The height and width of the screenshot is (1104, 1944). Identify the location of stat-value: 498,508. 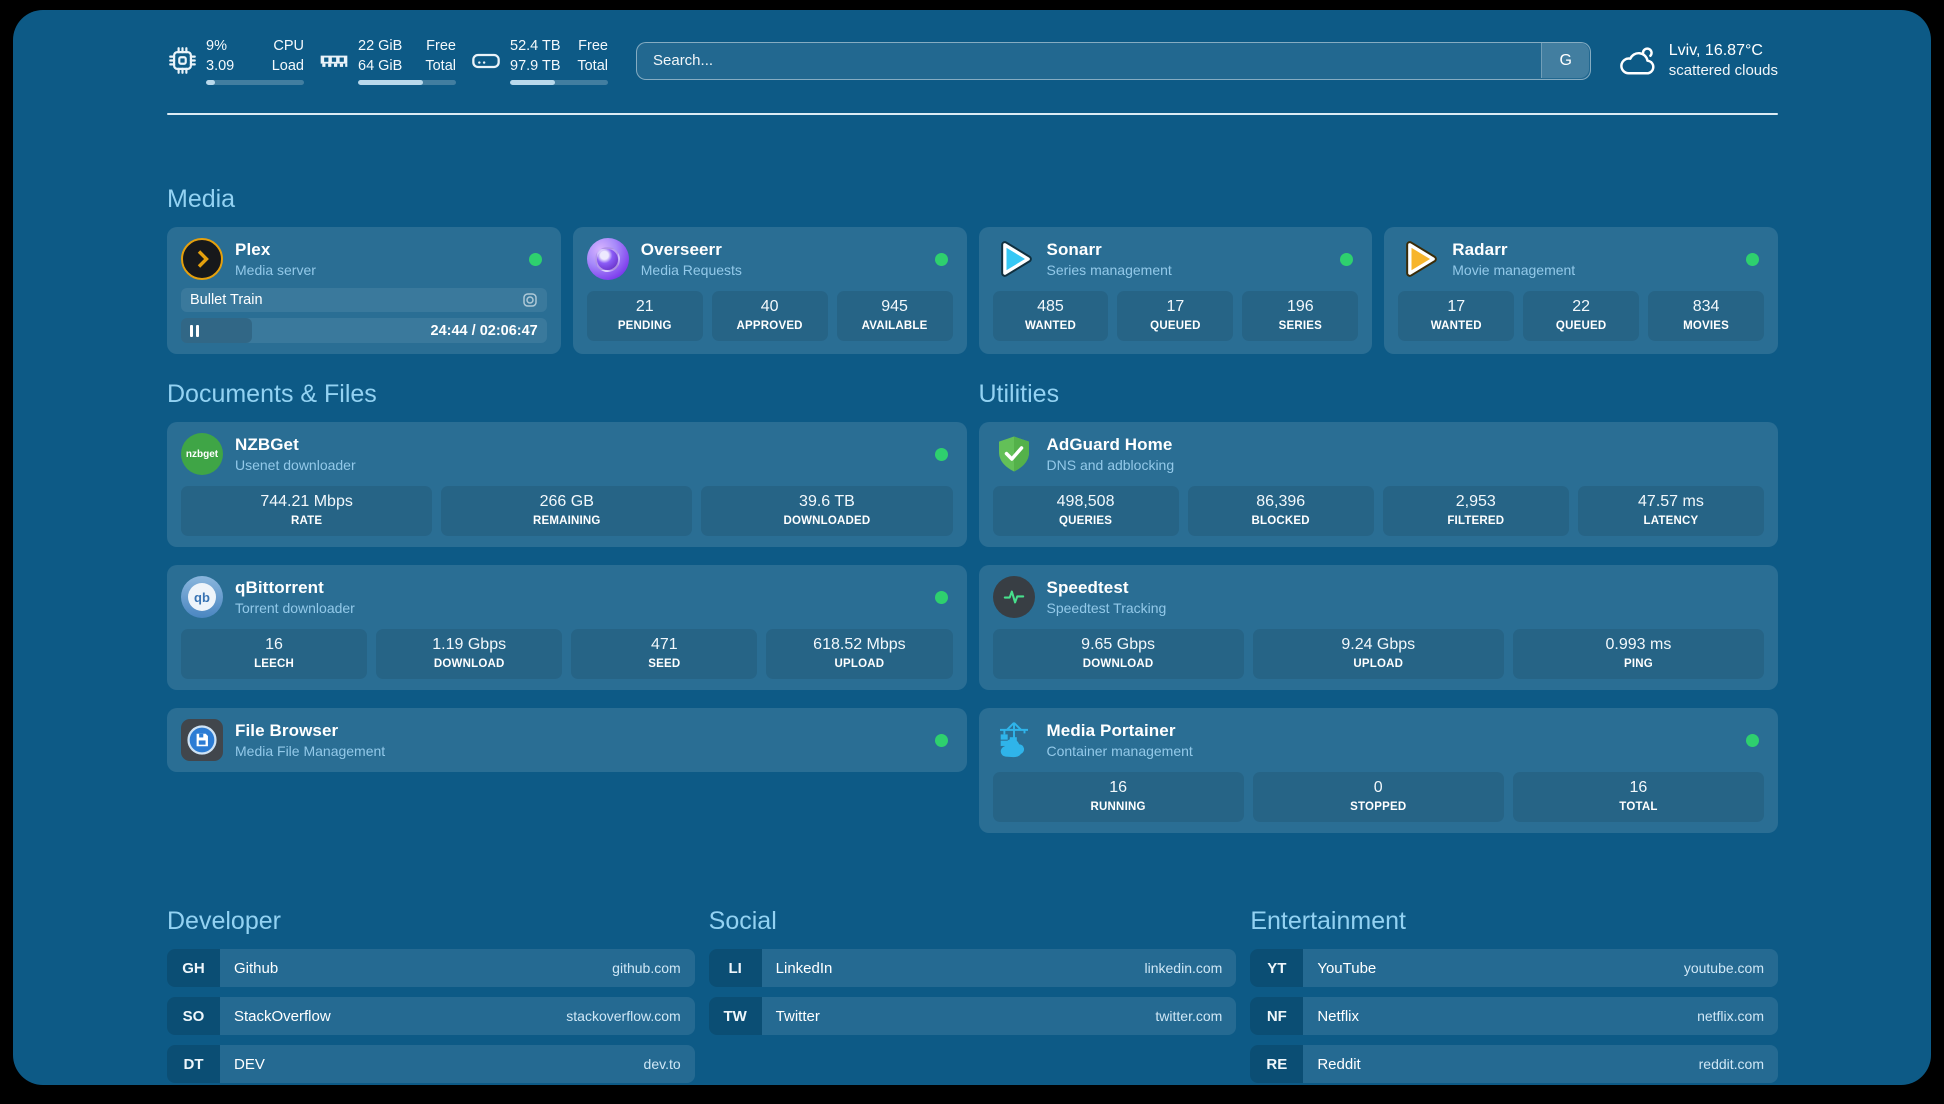
(1085, 501).